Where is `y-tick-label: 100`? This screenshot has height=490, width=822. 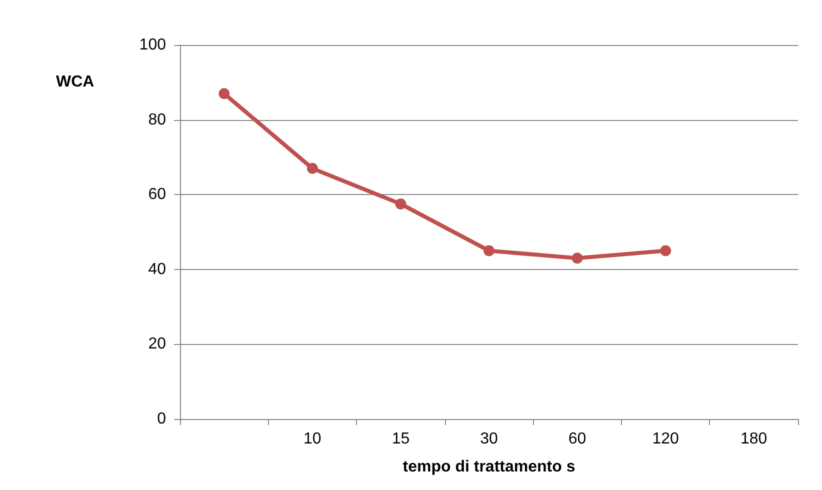
y-tick-label: 100 is located at coordinates (152, 45).